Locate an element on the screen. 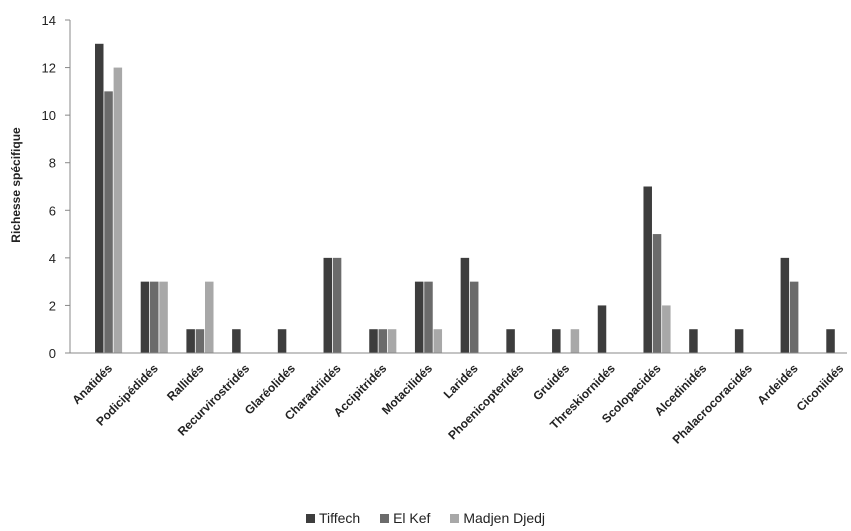 Image resolution: width=851 pixels, height=531 pixels. category-label: Phalacrocoracidés is located at coordinates (713, 404).